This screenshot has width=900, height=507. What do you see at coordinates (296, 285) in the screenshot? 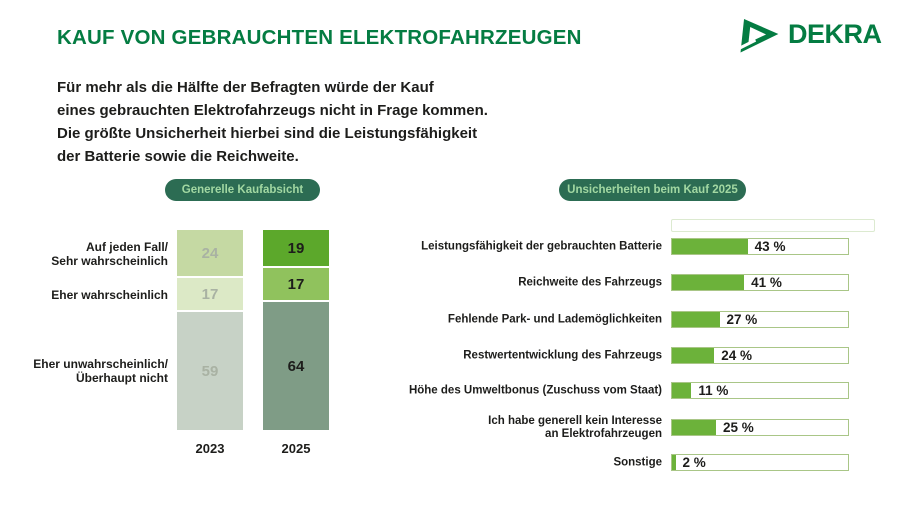
I see `segment-2025-1: 17` at bounding box center [296, 285].